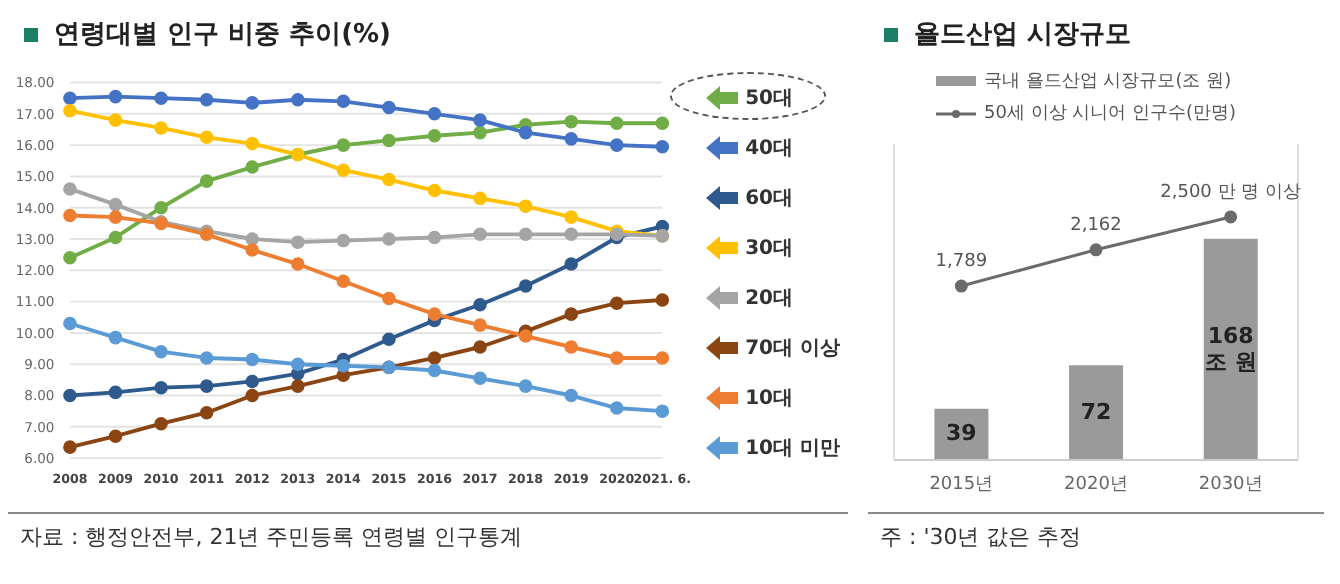  Describe the element at coordinates (961, 262) in the screenshot. I see `data-label: 1,789` at that location.